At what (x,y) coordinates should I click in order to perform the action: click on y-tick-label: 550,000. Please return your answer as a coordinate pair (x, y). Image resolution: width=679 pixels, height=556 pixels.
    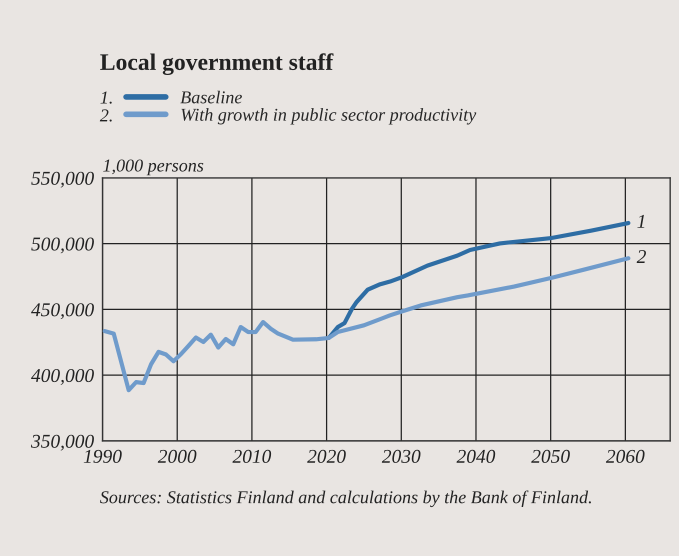
    Looking at the image, I should click on (62, 180).